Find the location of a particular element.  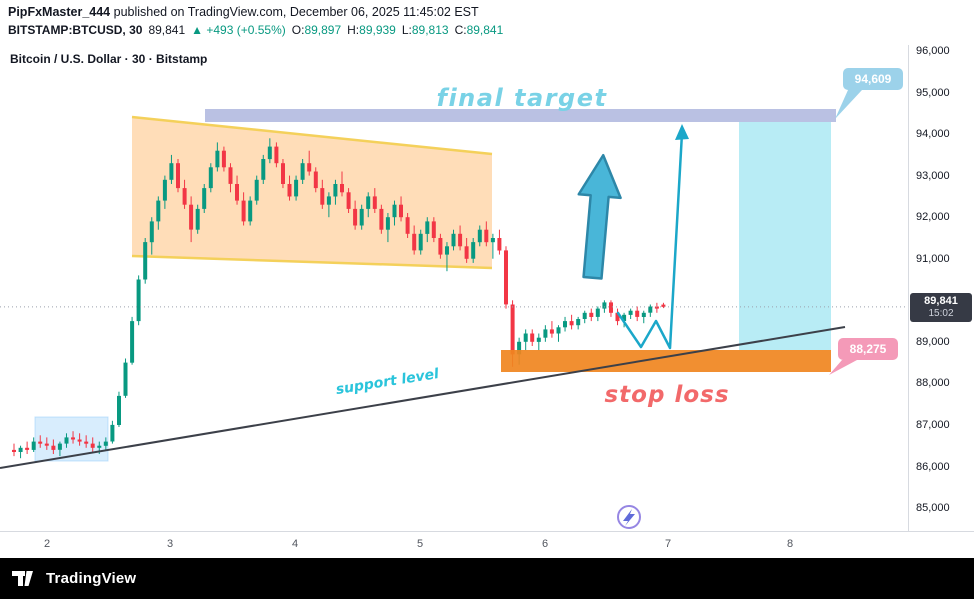

target-zone-band is located at coordinates (520, 115).